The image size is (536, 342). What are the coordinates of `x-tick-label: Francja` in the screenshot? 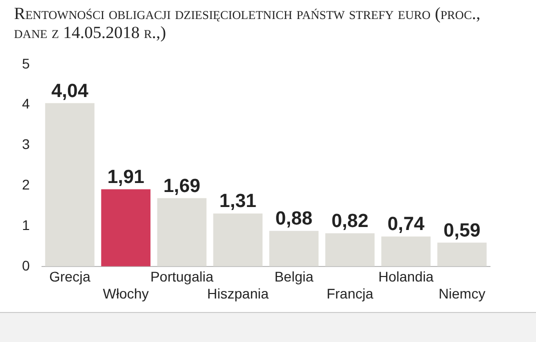 It's located at (350, 293).